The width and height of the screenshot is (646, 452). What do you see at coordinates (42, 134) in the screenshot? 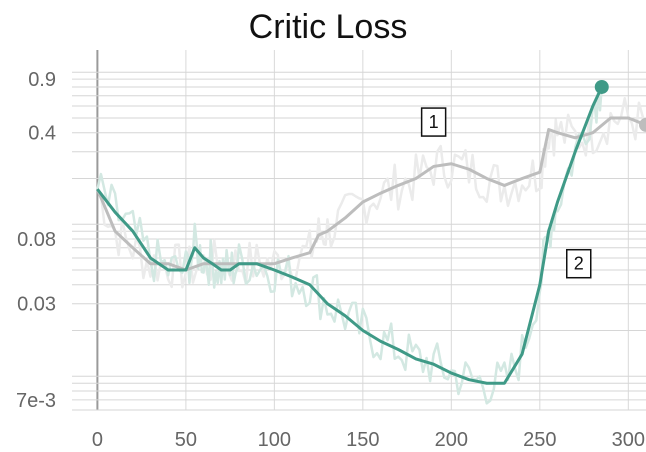
I see `y-tick-label: 0.4` at bounding box center [42, 134].